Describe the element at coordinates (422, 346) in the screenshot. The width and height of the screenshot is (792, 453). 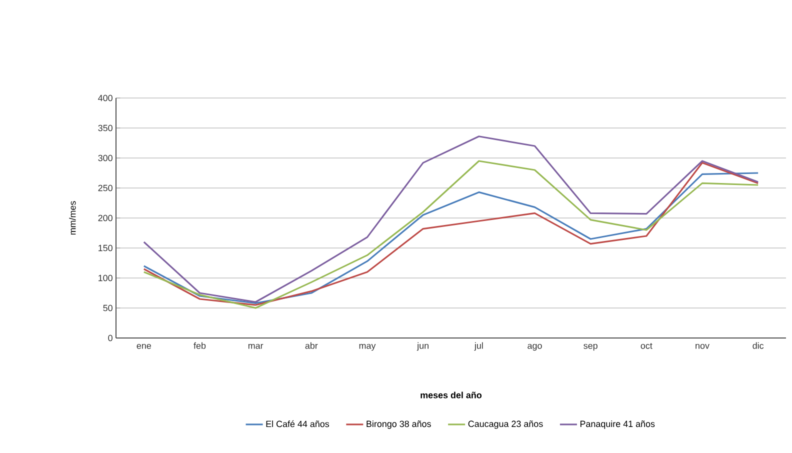
I see `x-tick-label: jun` at that location.